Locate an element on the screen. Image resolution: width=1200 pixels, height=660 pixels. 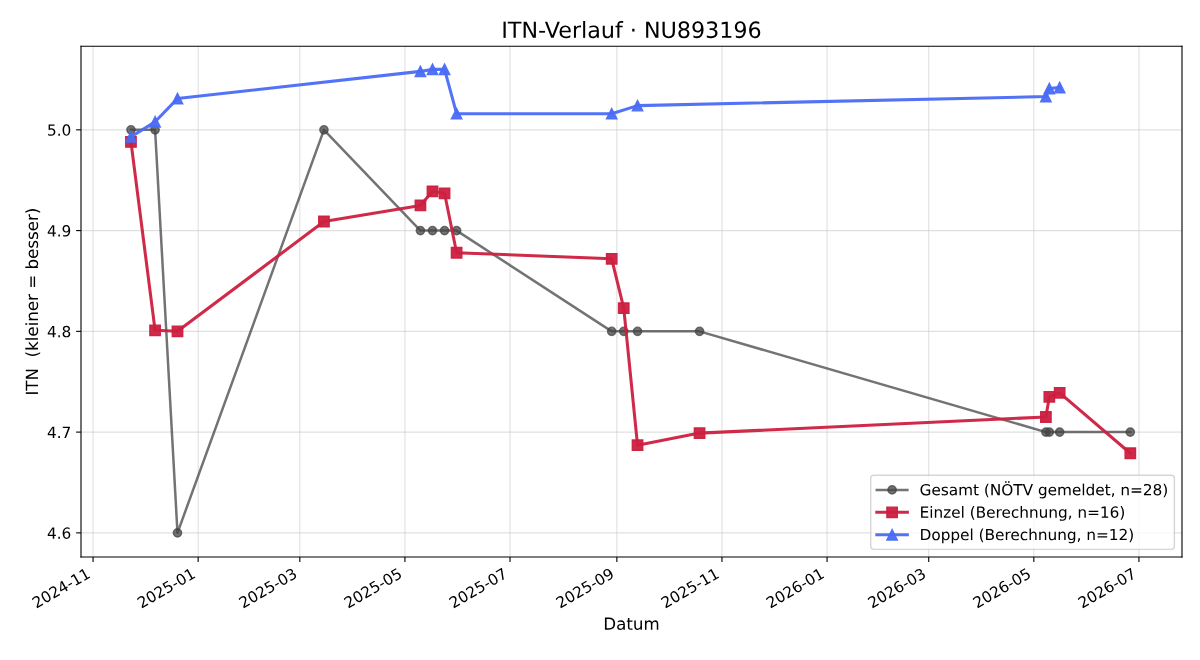
legend-label: Doppel (Berechnung, n=12) is located at coordinates (1027, 536).